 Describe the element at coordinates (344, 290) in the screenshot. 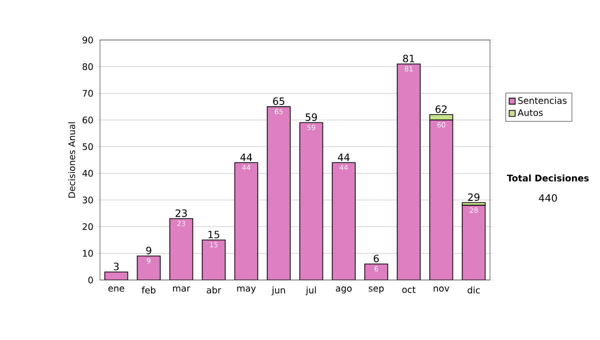

I see `x-tick-label: ago` at that location.